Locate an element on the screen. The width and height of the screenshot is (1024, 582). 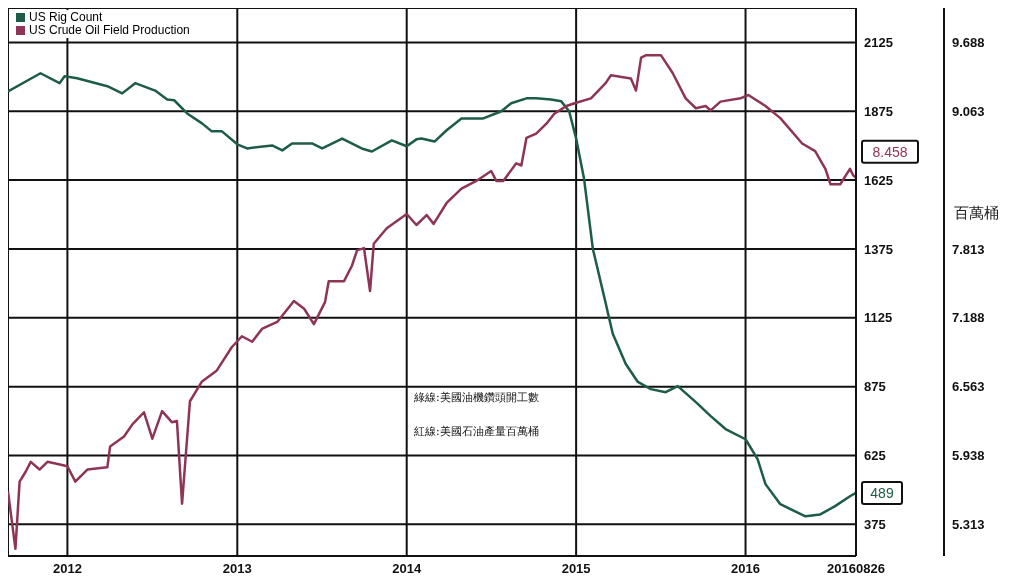
y2-axis-title: 百萬桶 is located at coordinates (976, 213).